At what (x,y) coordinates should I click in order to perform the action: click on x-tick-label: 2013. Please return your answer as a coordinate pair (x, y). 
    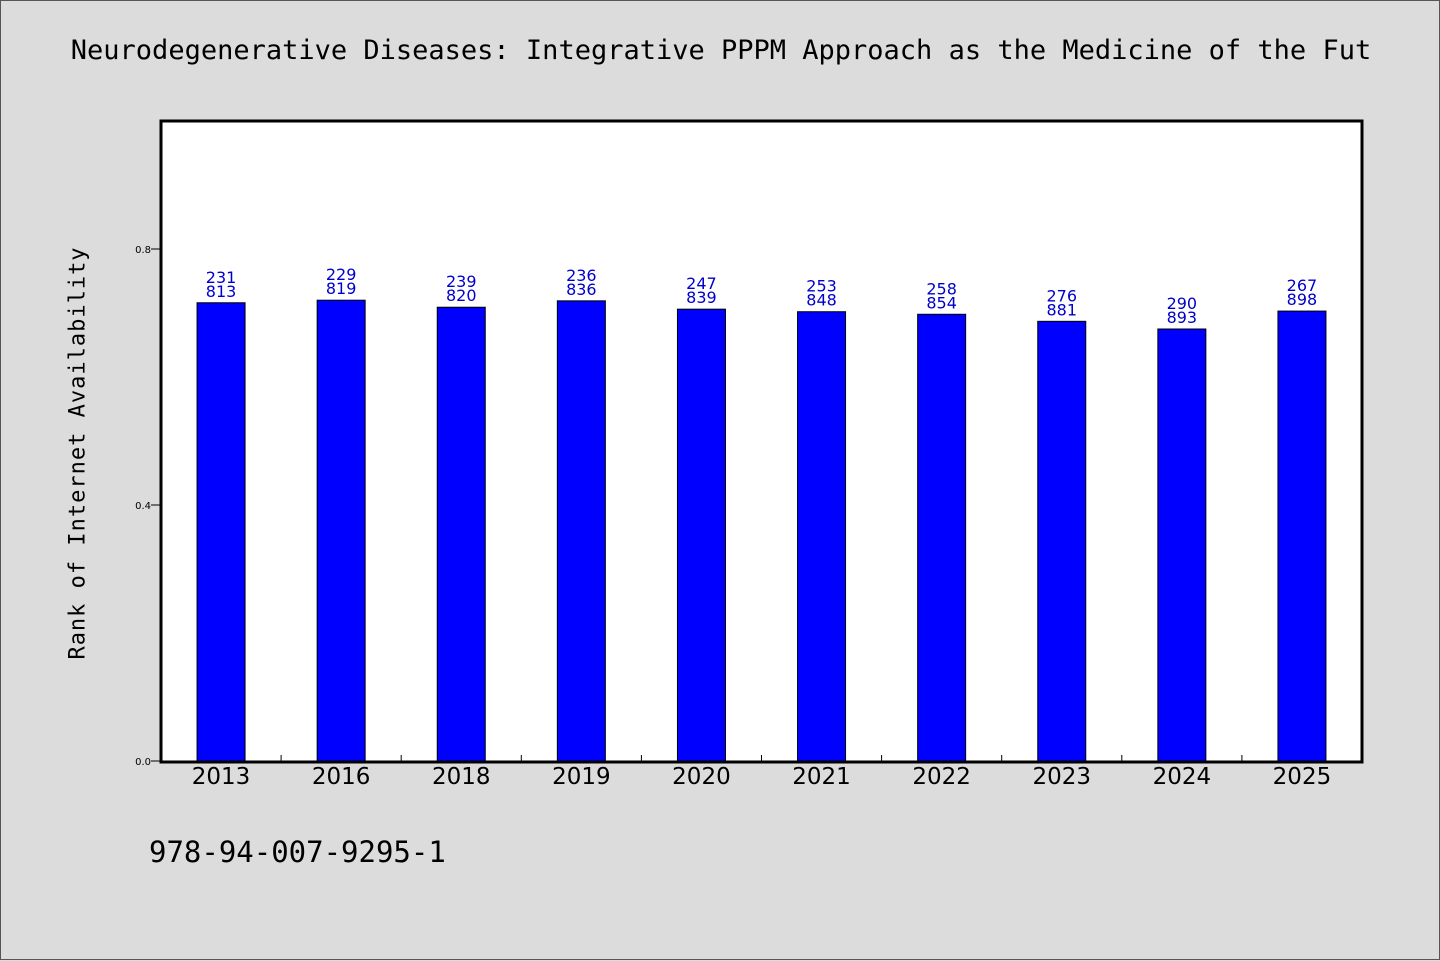
    Looking at the image, I should click on (221, 777).